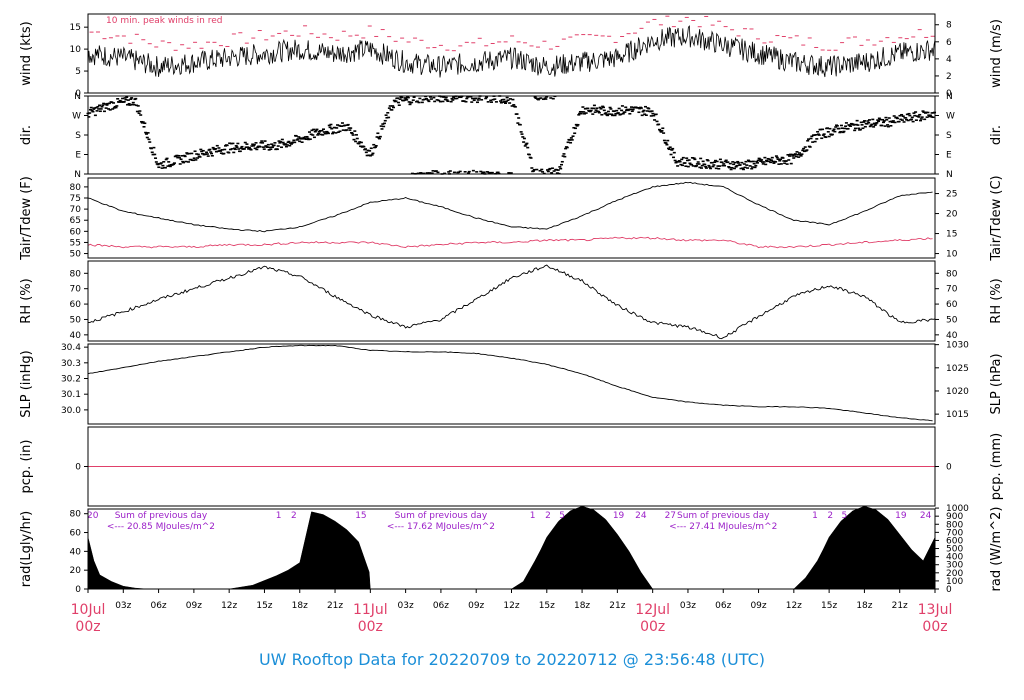 The image size is (1024, 700). What do you see at coordinates (76, 188) in the screenshot?
I see `temp-tick-label-left: 80` at bounding box center [76, 188].